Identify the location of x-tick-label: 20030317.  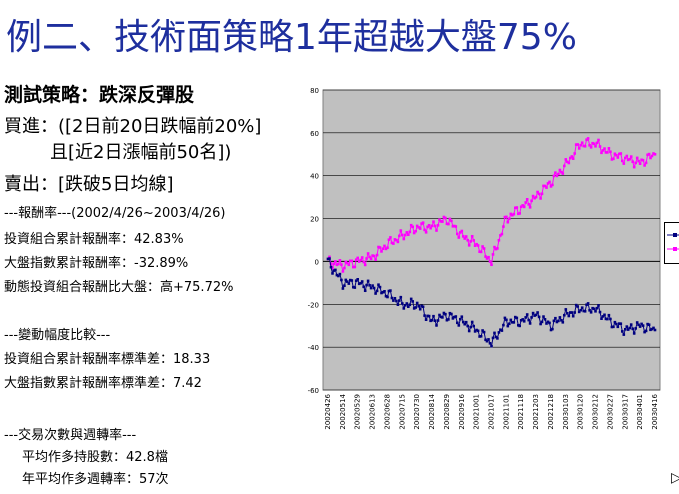
(625, 412).